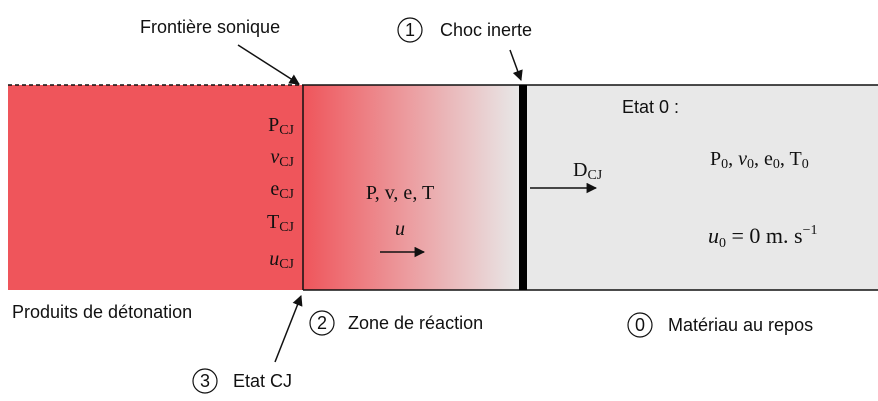 This screenshot has width=878, height=401. Describe the element at coordinates (400, 229) in the screenshot. I see `reaction-velocity: u` at that location.